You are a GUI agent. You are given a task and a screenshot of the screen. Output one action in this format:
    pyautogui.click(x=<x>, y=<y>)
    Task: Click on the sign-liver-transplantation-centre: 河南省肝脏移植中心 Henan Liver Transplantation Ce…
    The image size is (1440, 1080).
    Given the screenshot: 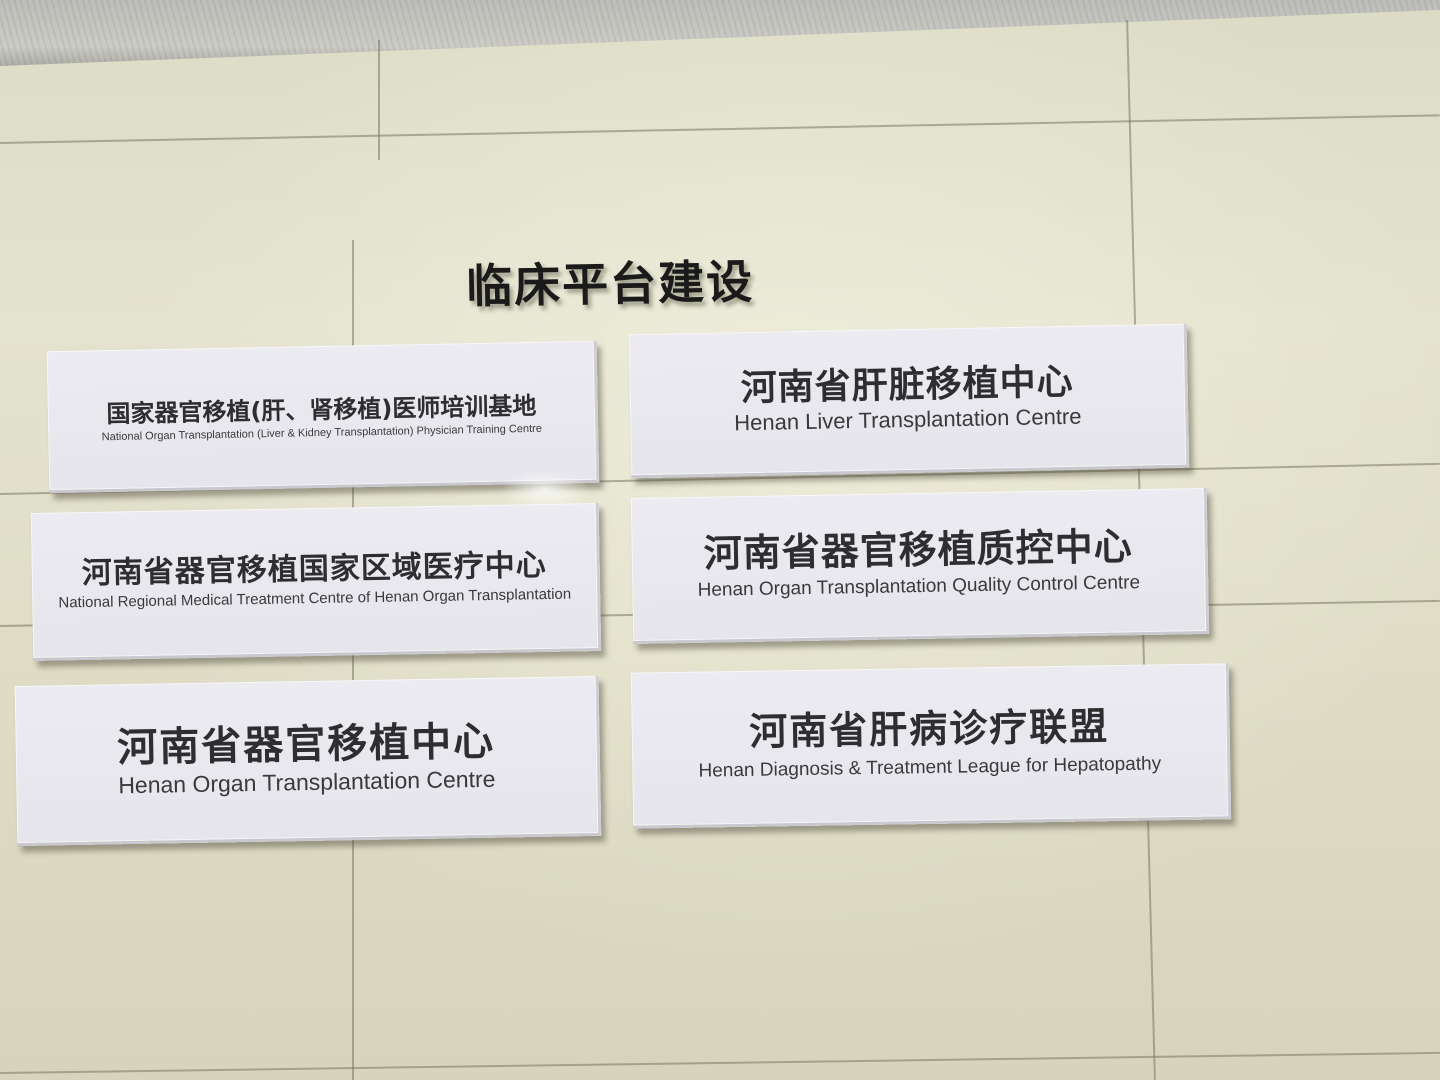 What is the action you would take?
    pyautogui.click(x=909, y=401)
    